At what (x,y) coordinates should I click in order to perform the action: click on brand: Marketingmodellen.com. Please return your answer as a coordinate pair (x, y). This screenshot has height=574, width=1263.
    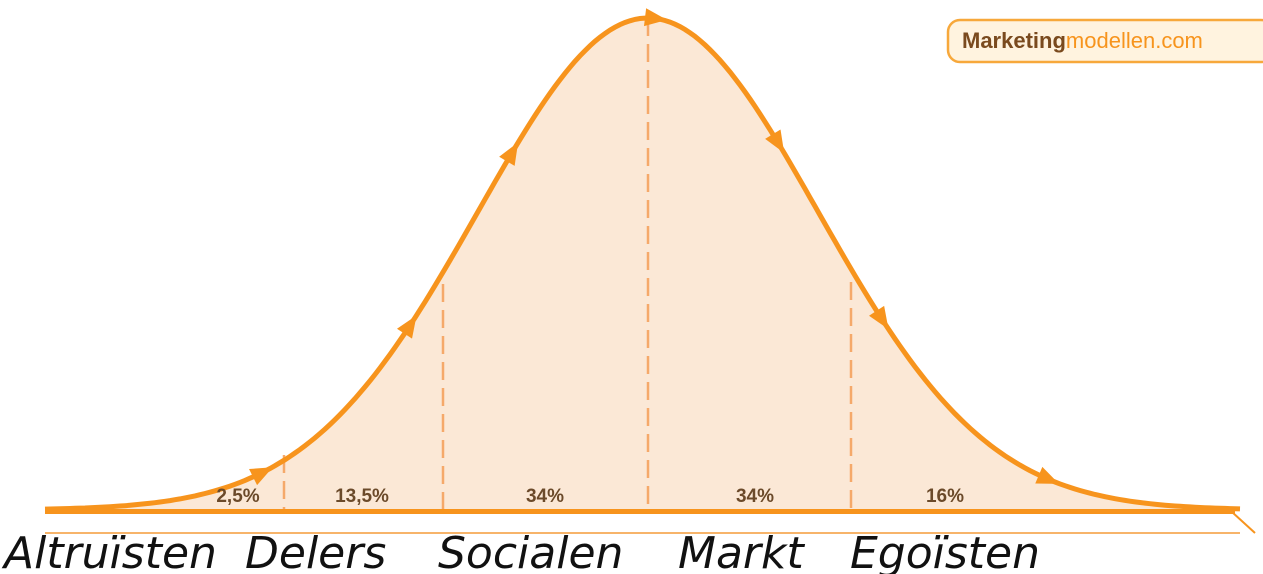
    Looking at the image, I should click on (1082, 40).